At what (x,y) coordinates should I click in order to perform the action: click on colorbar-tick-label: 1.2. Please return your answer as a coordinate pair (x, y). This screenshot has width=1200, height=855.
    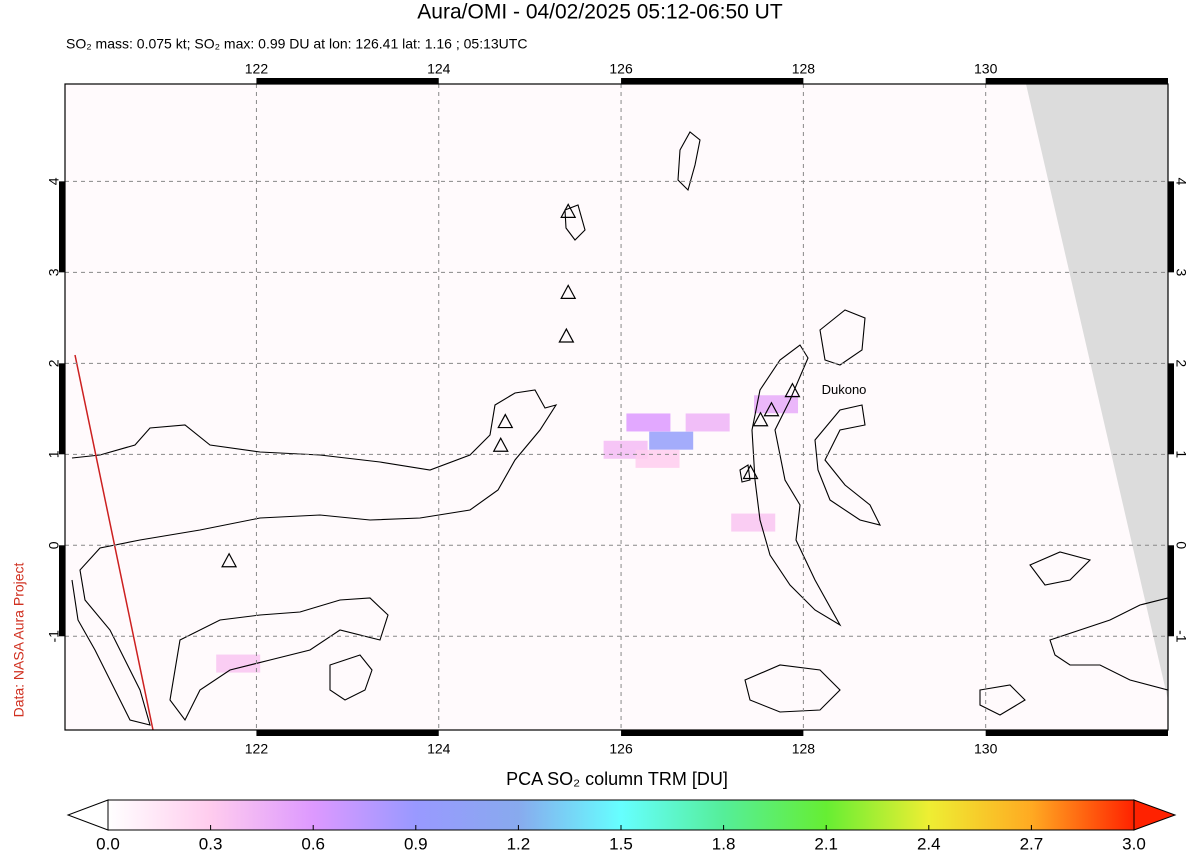
    Looking at the image, I should click on (519, 843).